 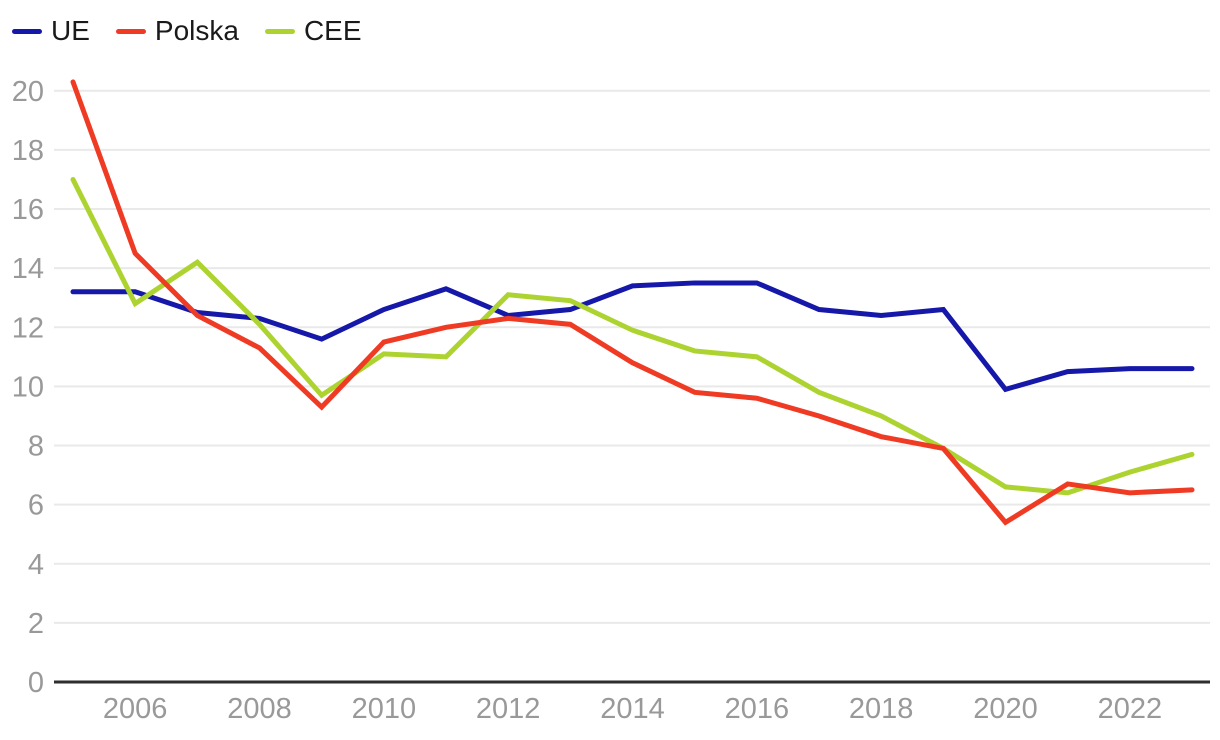 What do you see at coordinates (28, 269) in the screenshot?
I see `y-tick-label-14: 14` at bounding box center [28, 269].